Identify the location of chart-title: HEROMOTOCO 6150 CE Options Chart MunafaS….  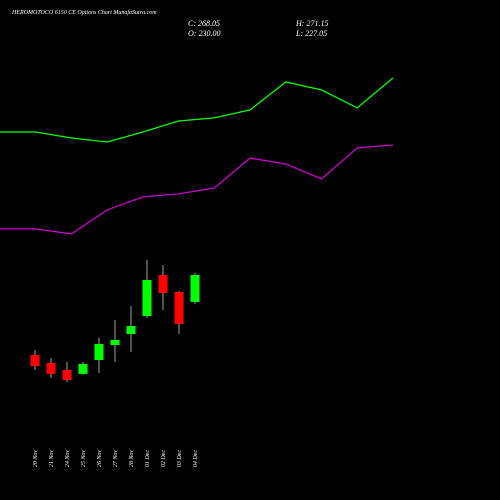
(84, 12).